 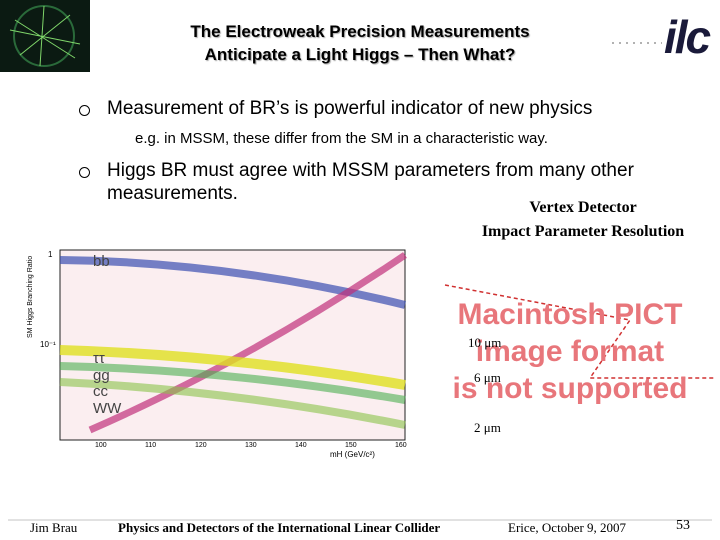 What do you see at coordinates (101, 445) in the screenshot?
I see `x-tick-label: 100` at bounding box center [101, 445].